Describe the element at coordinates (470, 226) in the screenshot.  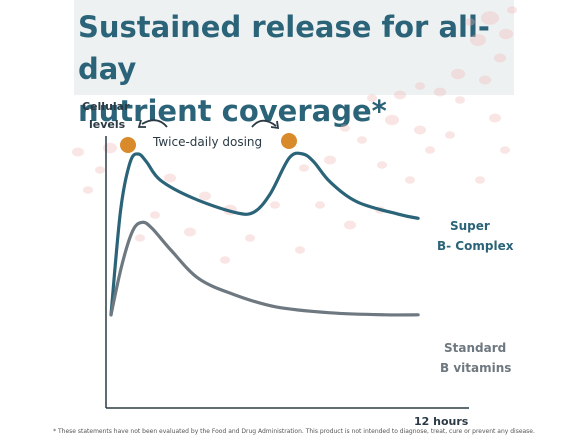
I see `series-label-super-line-1: Super` at that location.